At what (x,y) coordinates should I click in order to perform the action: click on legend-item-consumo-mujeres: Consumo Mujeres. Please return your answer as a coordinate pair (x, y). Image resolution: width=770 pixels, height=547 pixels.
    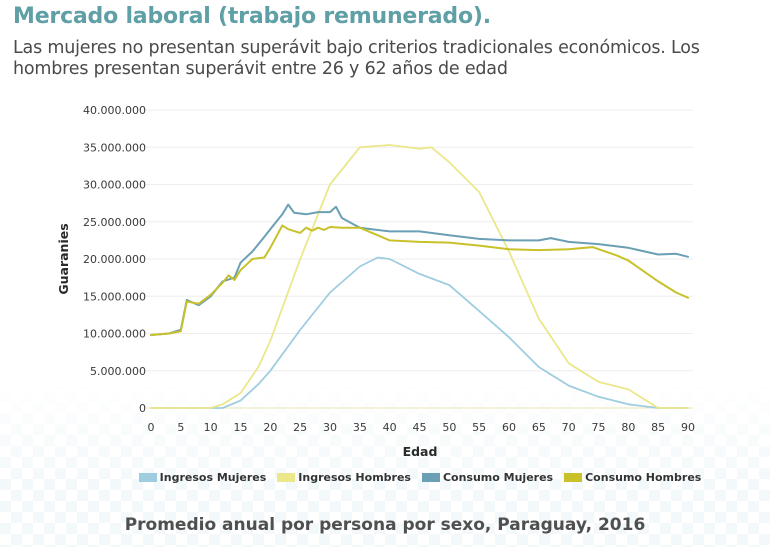
    Looking at the image, I should click on (487, 477).